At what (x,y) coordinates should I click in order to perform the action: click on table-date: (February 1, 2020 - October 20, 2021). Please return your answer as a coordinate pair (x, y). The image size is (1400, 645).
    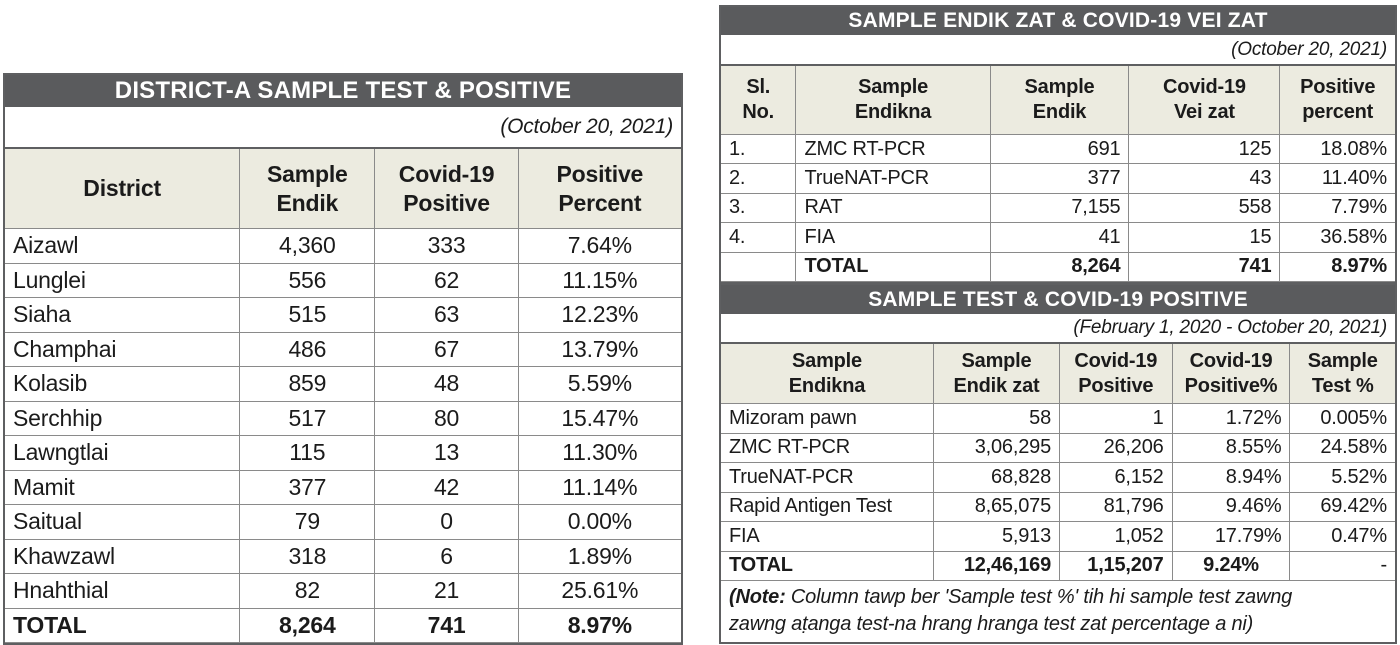
    Looking at the image, I should click on (1058, 328).